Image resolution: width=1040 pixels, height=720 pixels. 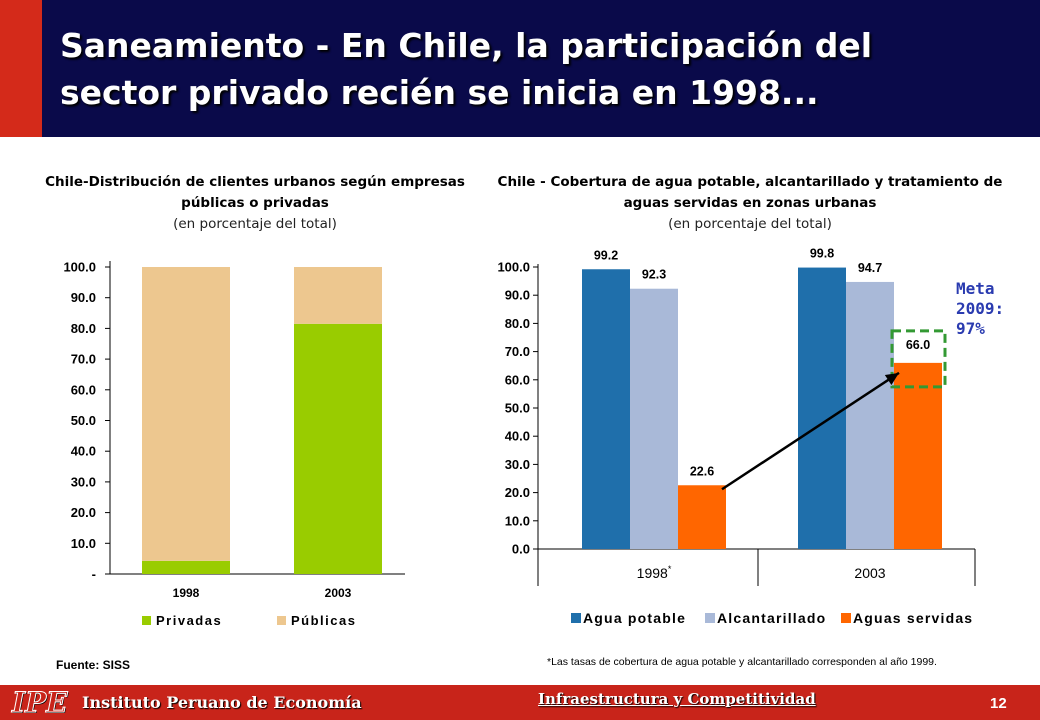 What do you see at coordinates (255, 224) in the screenshot?
I see `left-chart-subtitle: (en porcentaje del total)` at bounding box center [255, 224].